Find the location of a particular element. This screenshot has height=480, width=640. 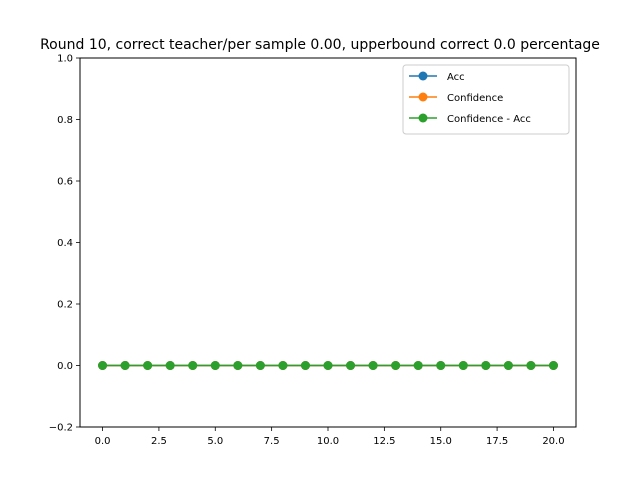

y-tick-label: −0.2 is located at coordinates (61, 428).